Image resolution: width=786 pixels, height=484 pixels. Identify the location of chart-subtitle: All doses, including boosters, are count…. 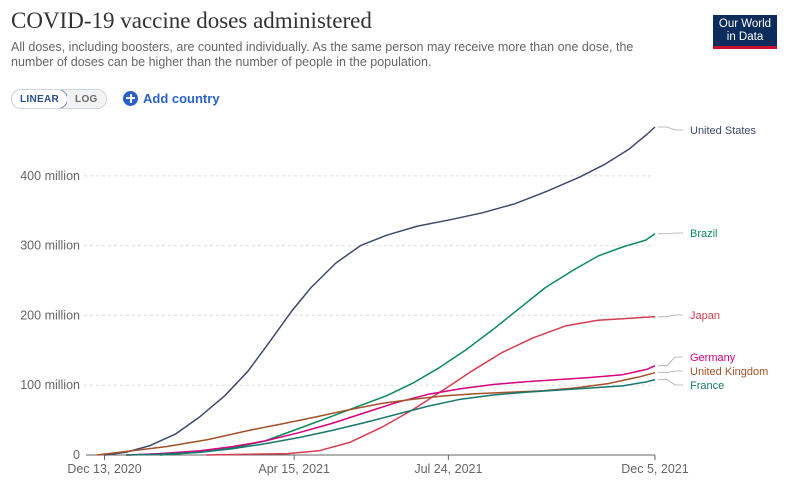
(322, 54).